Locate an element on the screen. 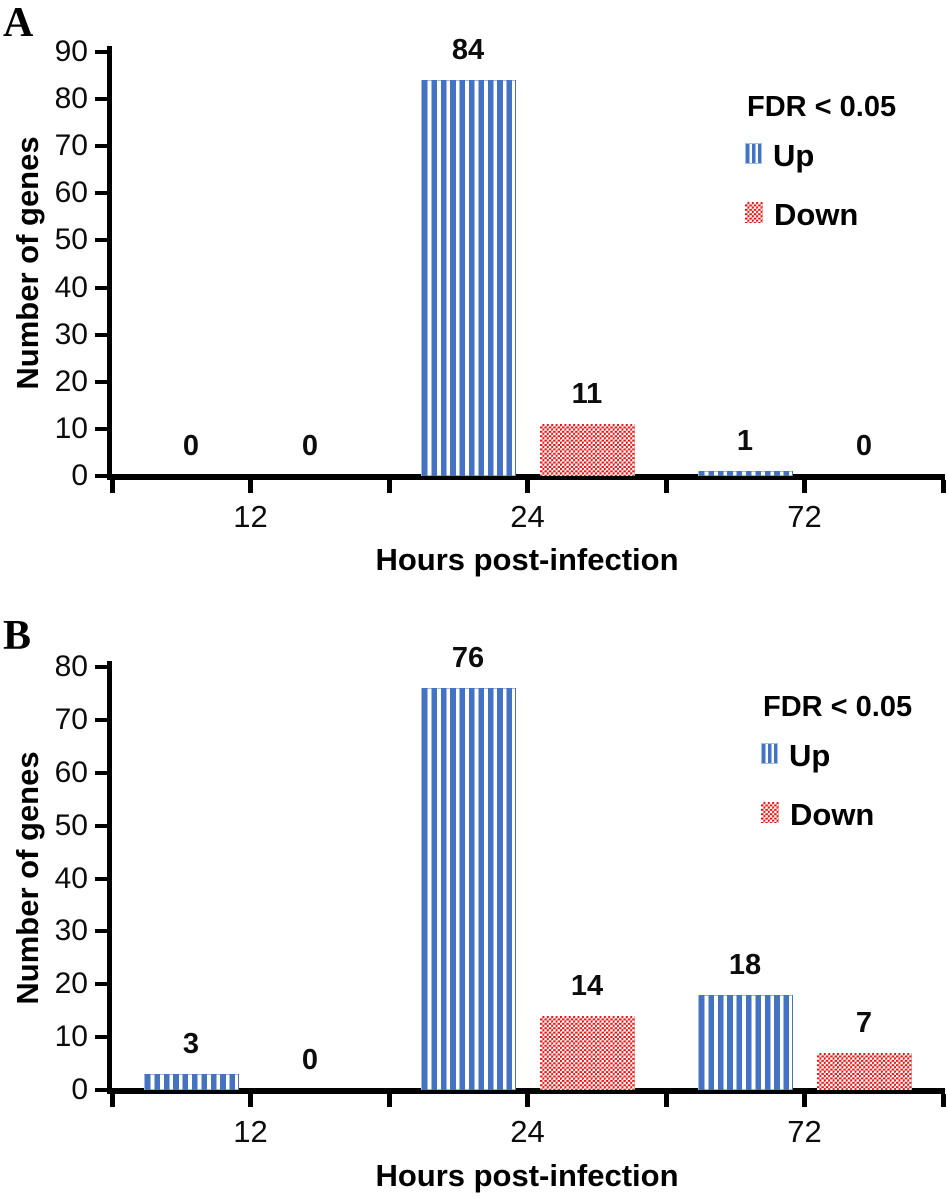 Image resolution: width=948 pixels, height=1199 pixels. data-label-up-72: 1 is located at coordinates (745, 441).